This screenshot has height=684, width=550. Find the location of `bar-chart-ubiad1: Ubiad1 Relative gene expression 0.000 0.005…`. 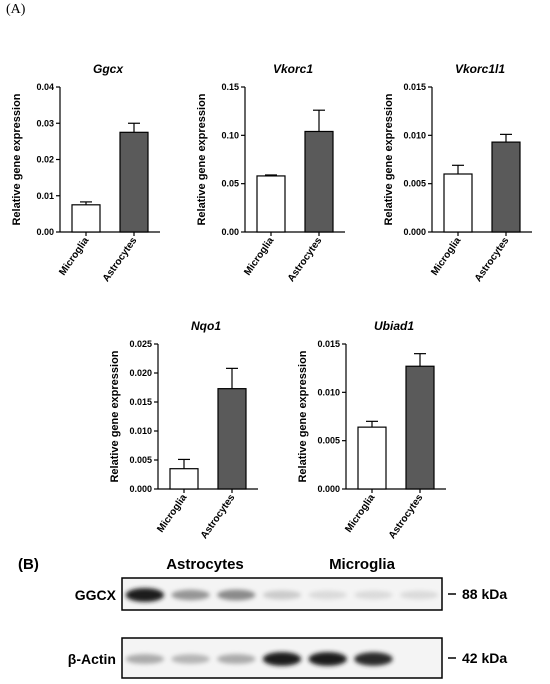

bar-chart-ubiad1: Ubiad1 Relative gene expression 0.000 0.005… is located at coordinates (371, 430).